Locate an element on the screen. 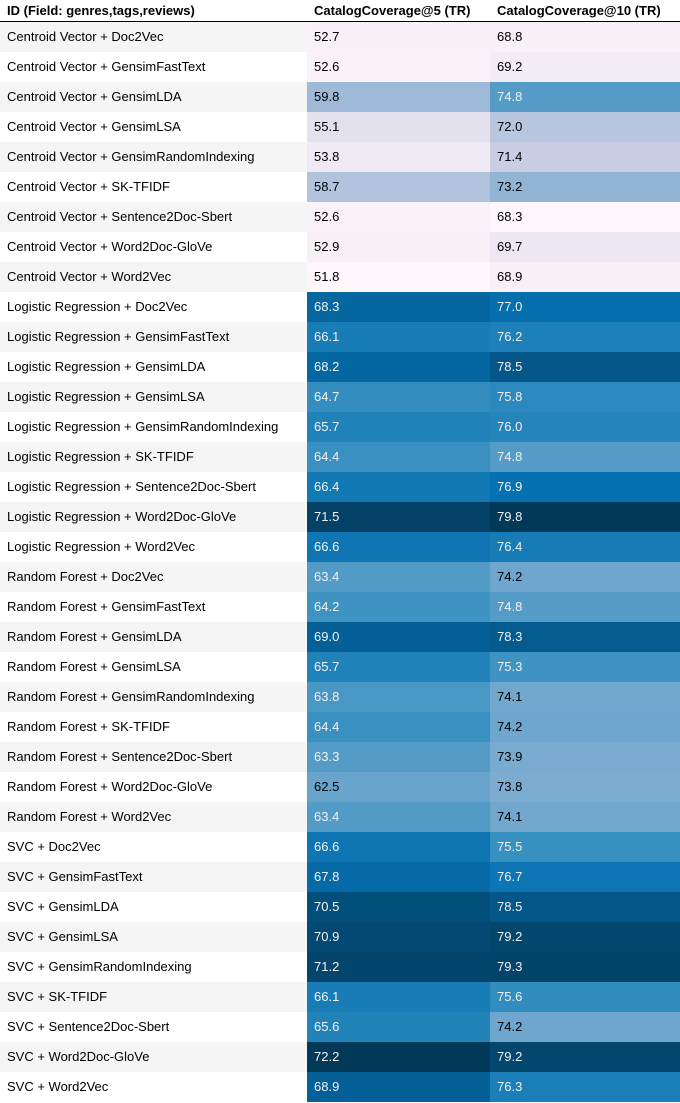  row-label: Logistic Regression + Doc2Vec is located at coordinates (153, 307).